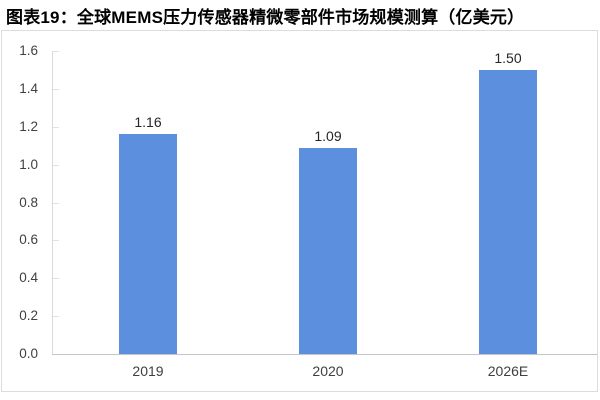  I want to click on y-axis-tick-label: 0.6, so click(28, 240).